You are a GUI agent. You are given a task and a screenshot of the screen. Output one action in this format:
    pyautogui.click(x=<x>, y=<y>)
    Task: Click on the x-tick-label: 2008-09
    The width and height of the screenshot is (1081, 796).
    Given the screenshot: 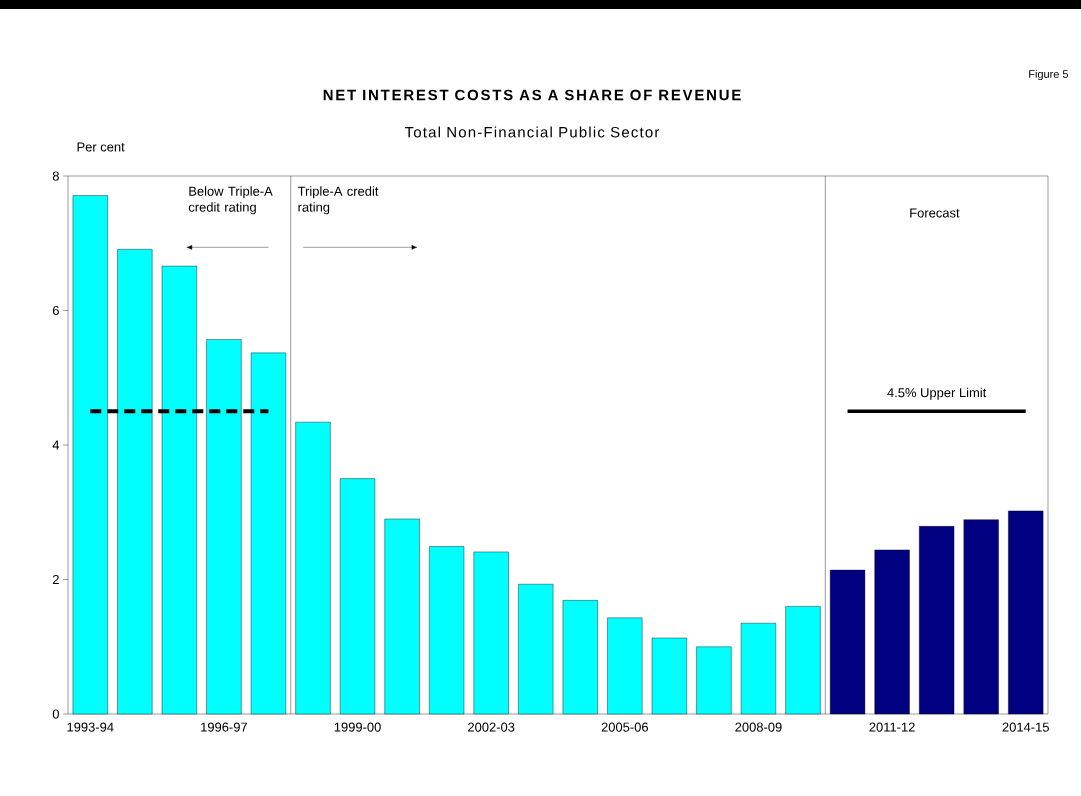 What is the action you would take?
    pyautogui.click(x=758, y=727)
    